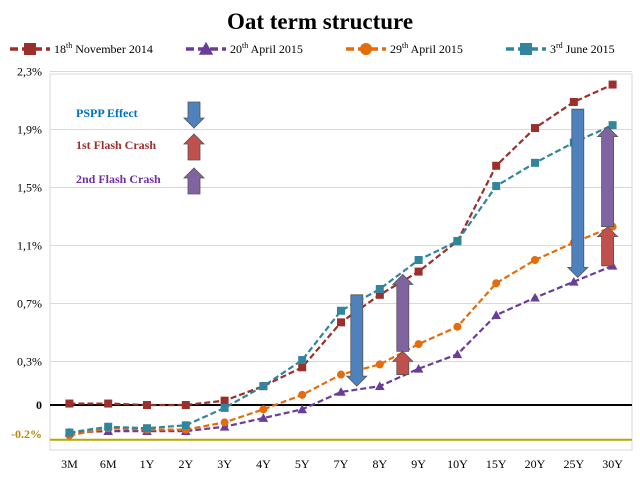 The height and width of the screenshot is (479, 640). Describe the element at coordinates (39, 405) in the screenshot. I see `y-tick-label: 0` at that location.